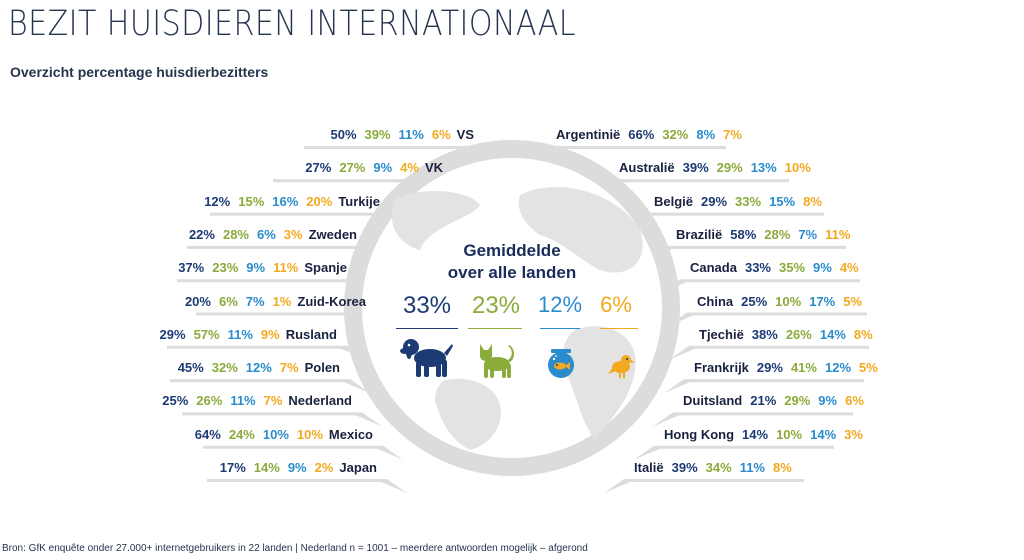 The height and width of the screenshot is (560, 1024). What do you see at coordinates (782, 201) in the screenshot?
I see `fish-value: 15%` at bounding box center [782, 201].